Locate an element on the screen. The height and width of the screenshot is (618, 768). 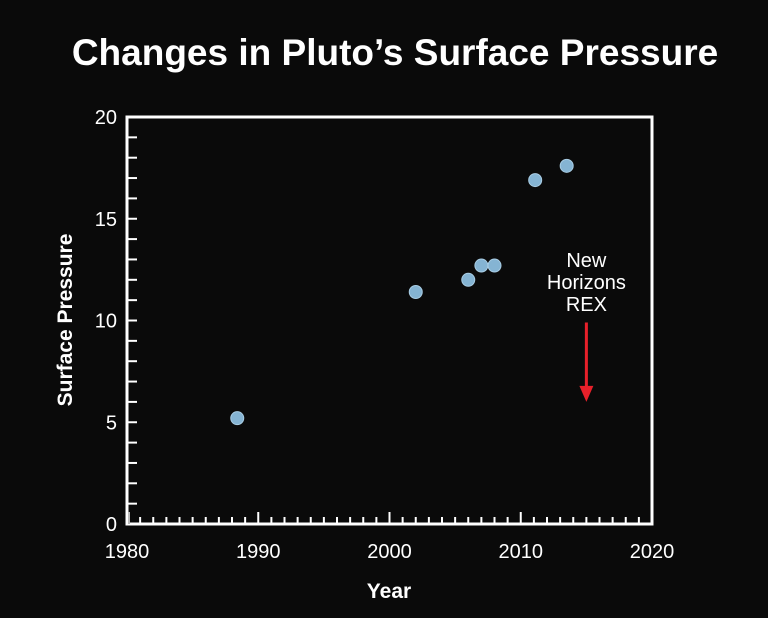
y-tick-label: 15 is located at coordinates (106, 220).